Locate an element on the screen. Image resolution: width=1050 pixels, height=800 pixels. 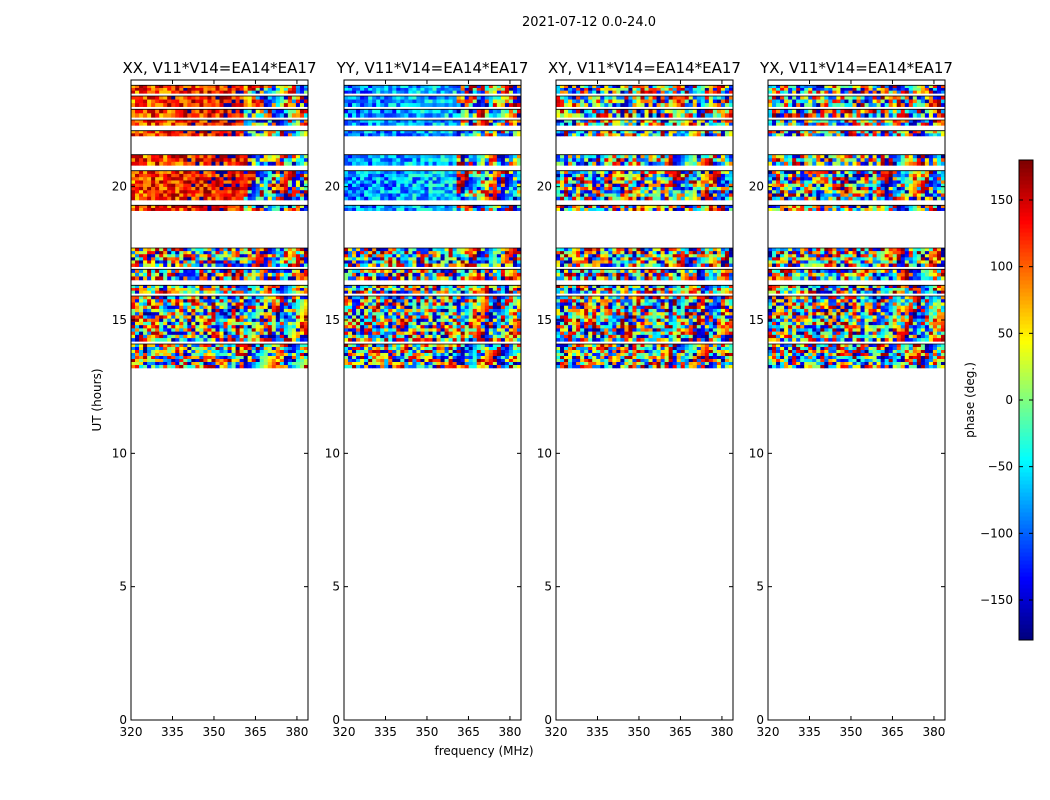
x-axis-label: frequency (MHz) is located at coordinates (483, 751).